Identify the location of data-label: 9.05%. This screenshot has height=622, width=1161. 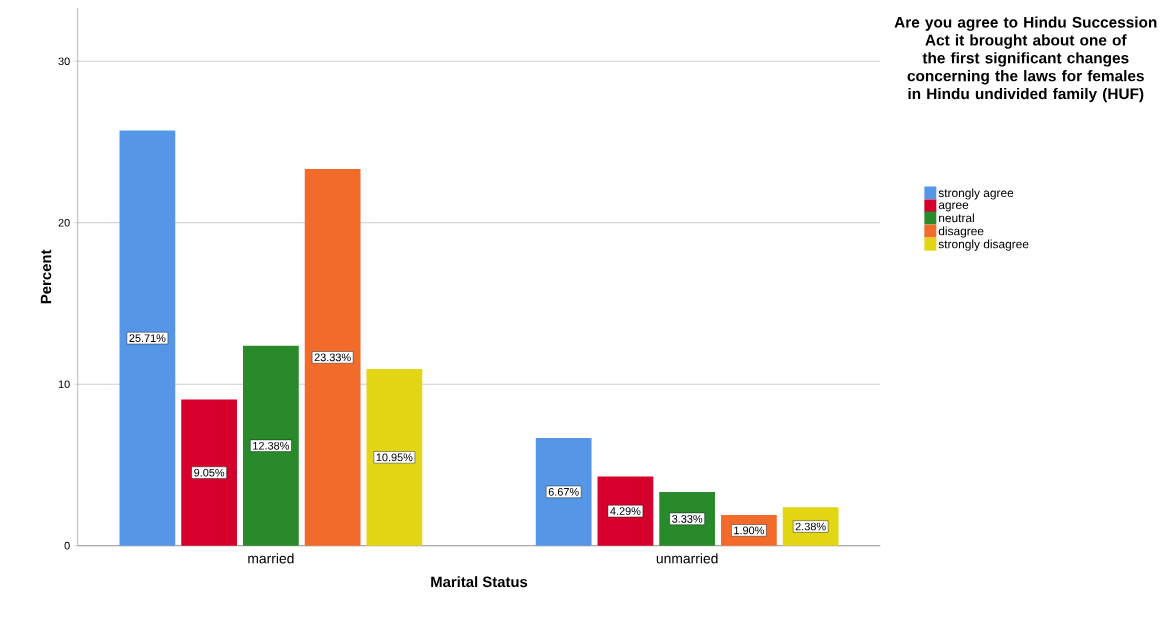
(209, 472).